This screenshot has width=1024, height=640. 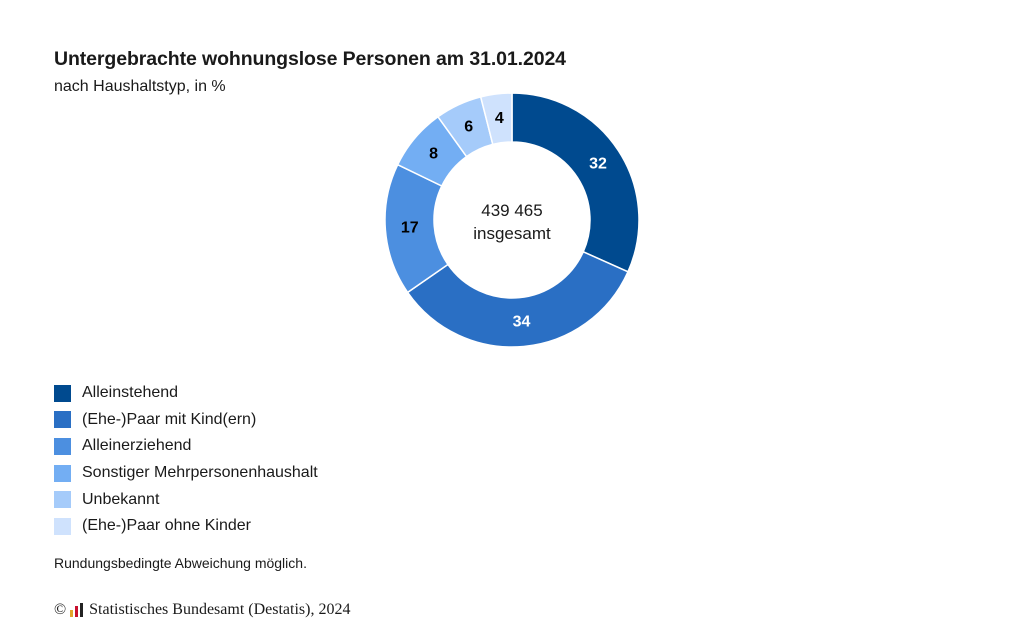 I want to click on source-text: Statistisches Bundesamt (Destatis), 2024, so click(x=220, y=609).